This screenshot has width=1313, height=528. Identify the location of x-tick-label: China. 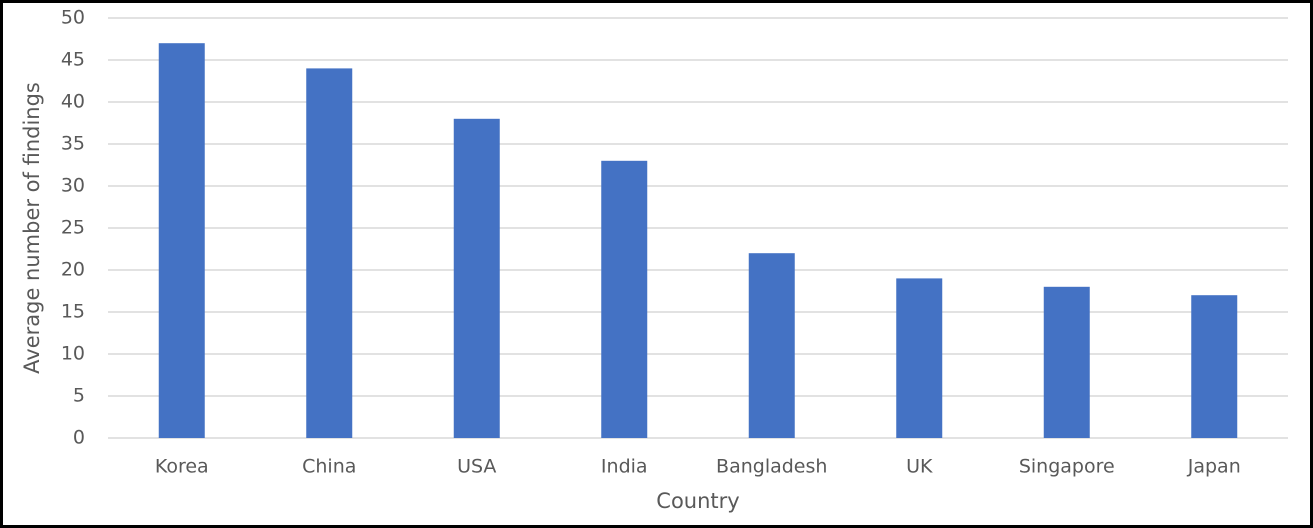
(329, 467).